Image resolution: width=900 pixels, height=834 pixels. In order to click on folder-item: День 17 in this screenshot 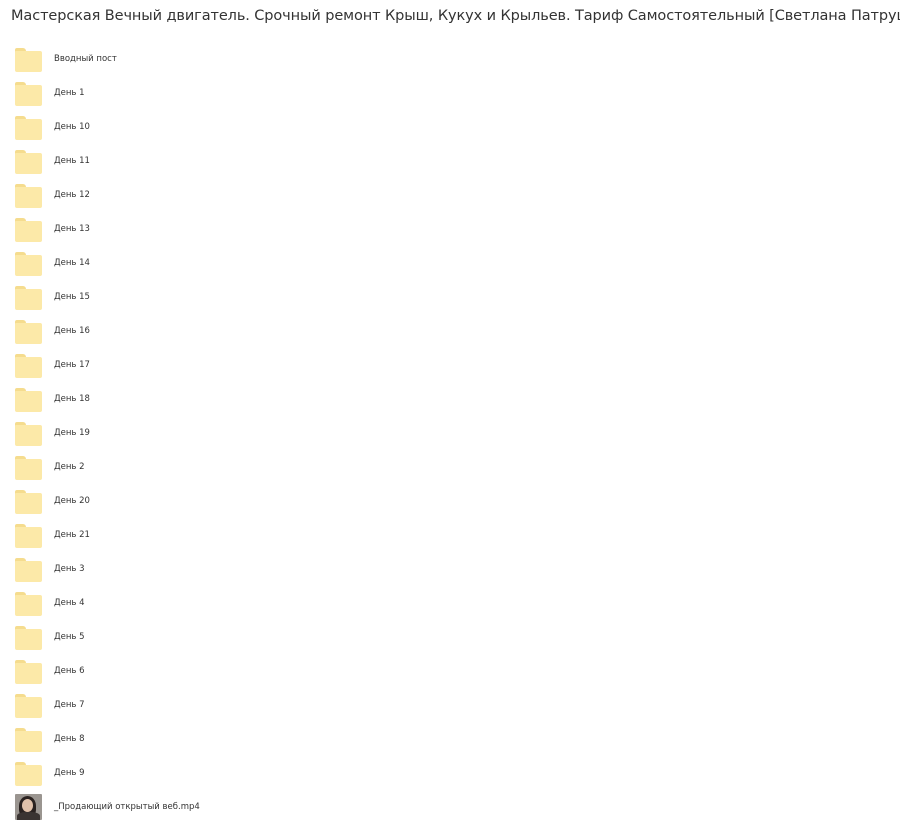, I will do `click(450, 365)`.